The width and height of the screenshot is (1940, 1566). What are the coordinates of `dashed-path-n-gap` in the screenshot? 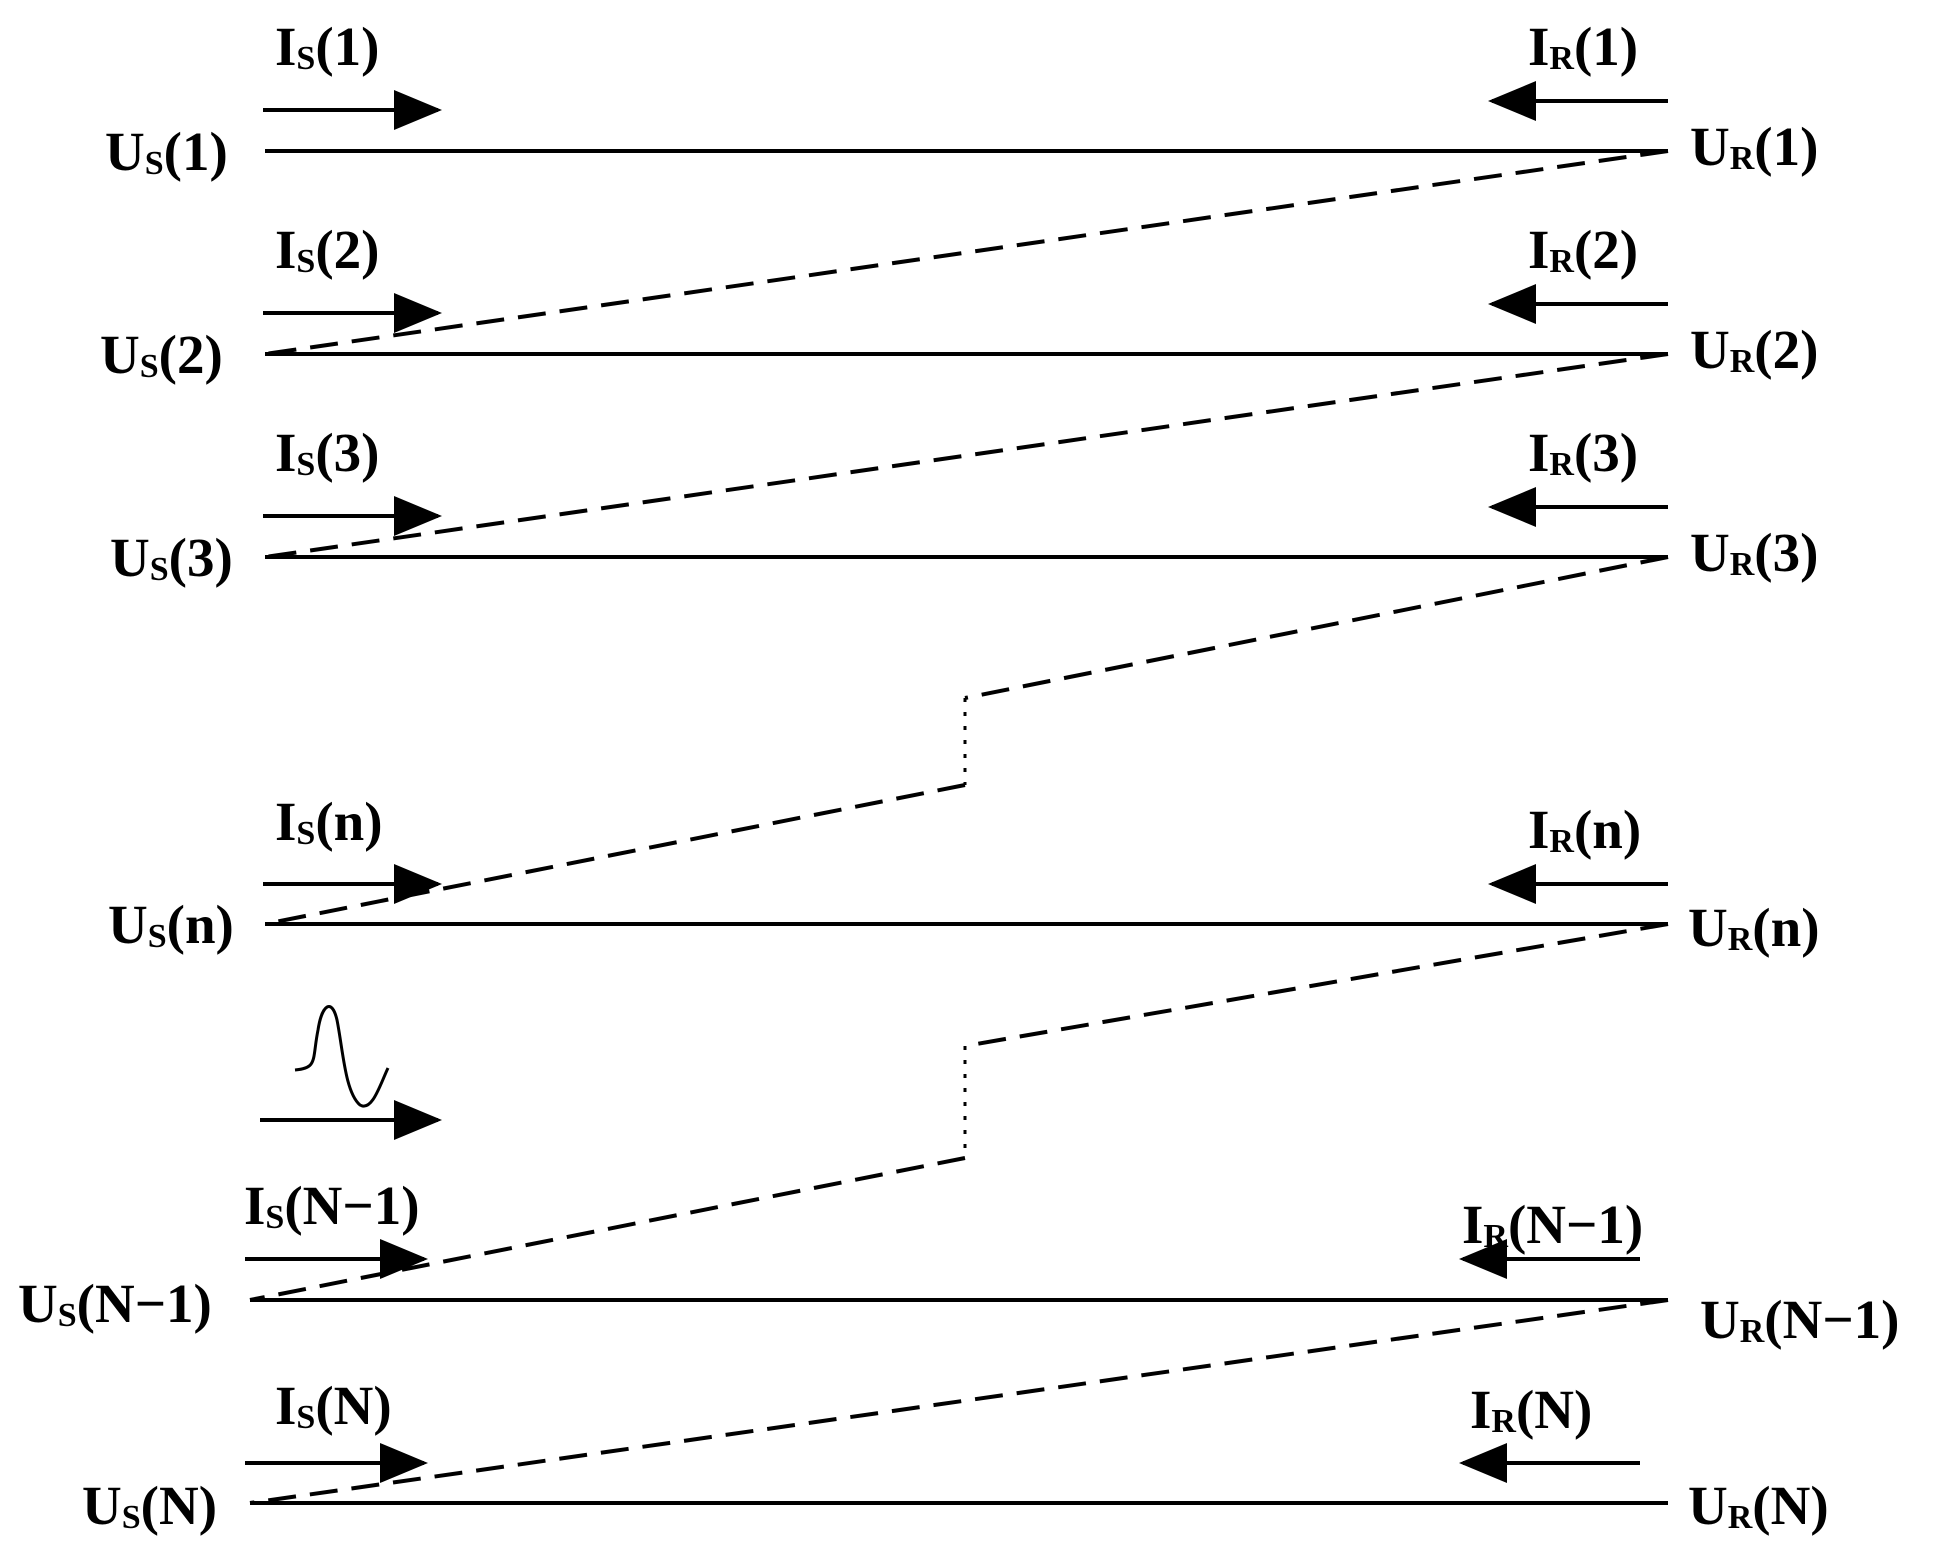 It's located at (1316, 985).